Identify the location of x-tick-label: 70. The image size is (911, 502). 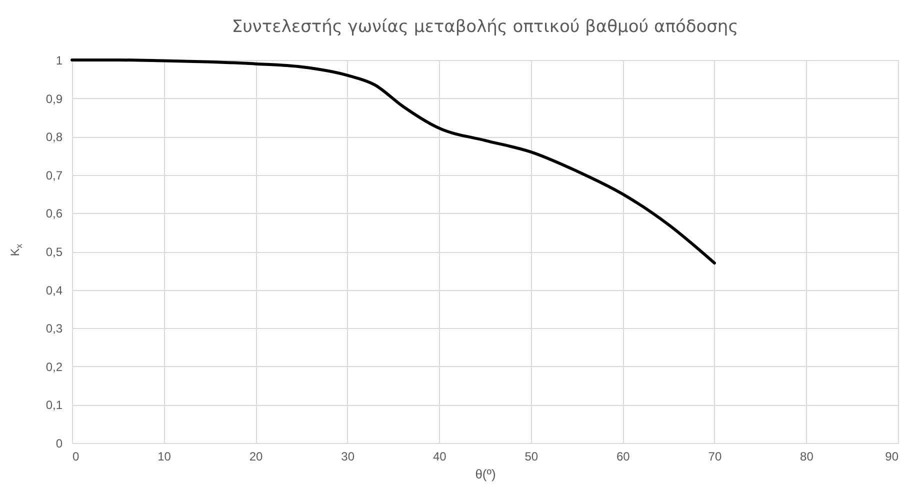
(715, 457).